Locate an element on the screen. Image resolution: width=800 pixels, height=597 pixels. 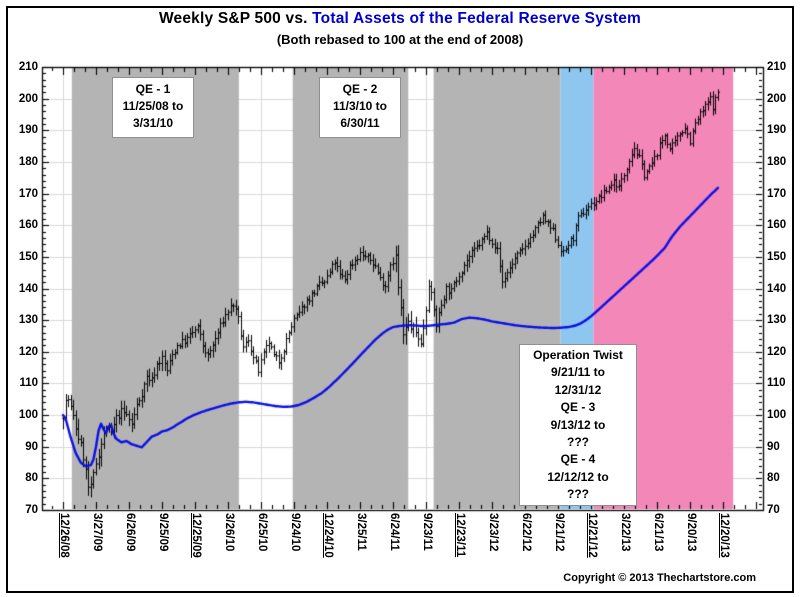
x-tick-label: 9/20/13 is located at coordinates (691, 532).